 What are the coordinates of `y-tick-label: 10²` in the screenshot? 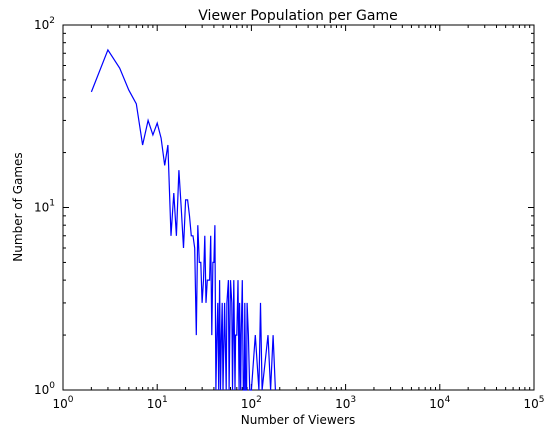 It's located at (44, 24).